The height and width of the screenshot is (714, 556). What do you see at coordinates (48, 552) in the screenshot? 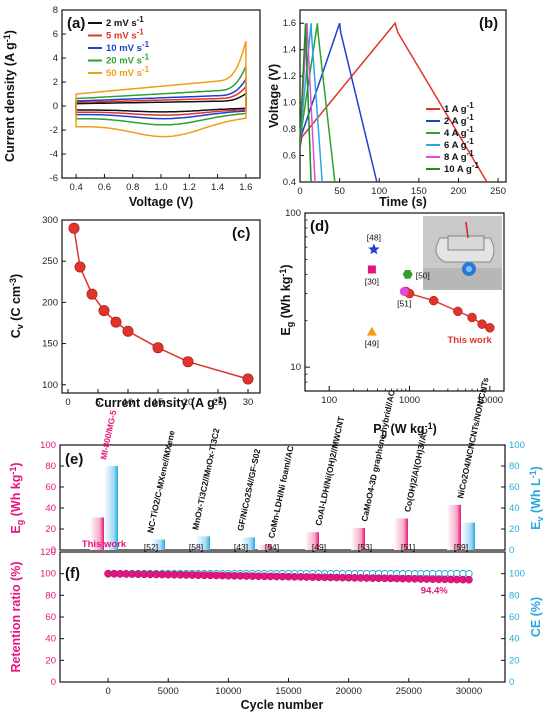
I see `f-ytick: 120` at bounding box center [48, 552].